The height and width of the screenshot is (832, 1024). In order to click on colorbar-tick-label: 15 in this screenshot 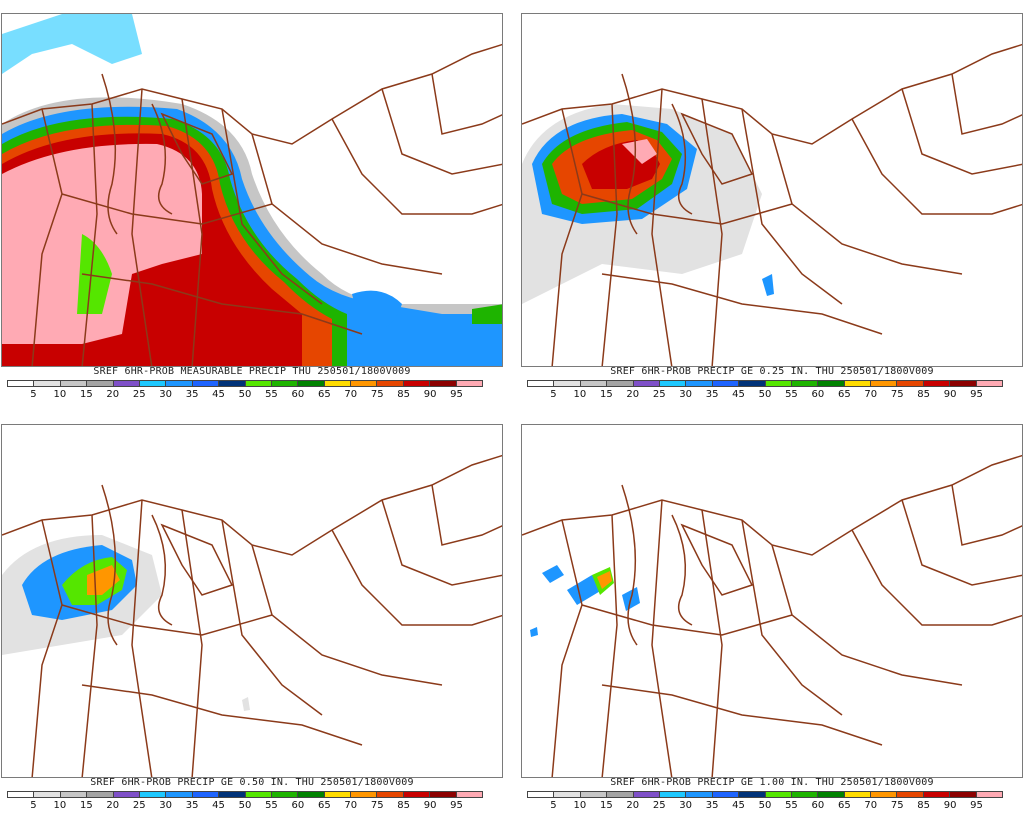, I will do `click(86, 805)`.